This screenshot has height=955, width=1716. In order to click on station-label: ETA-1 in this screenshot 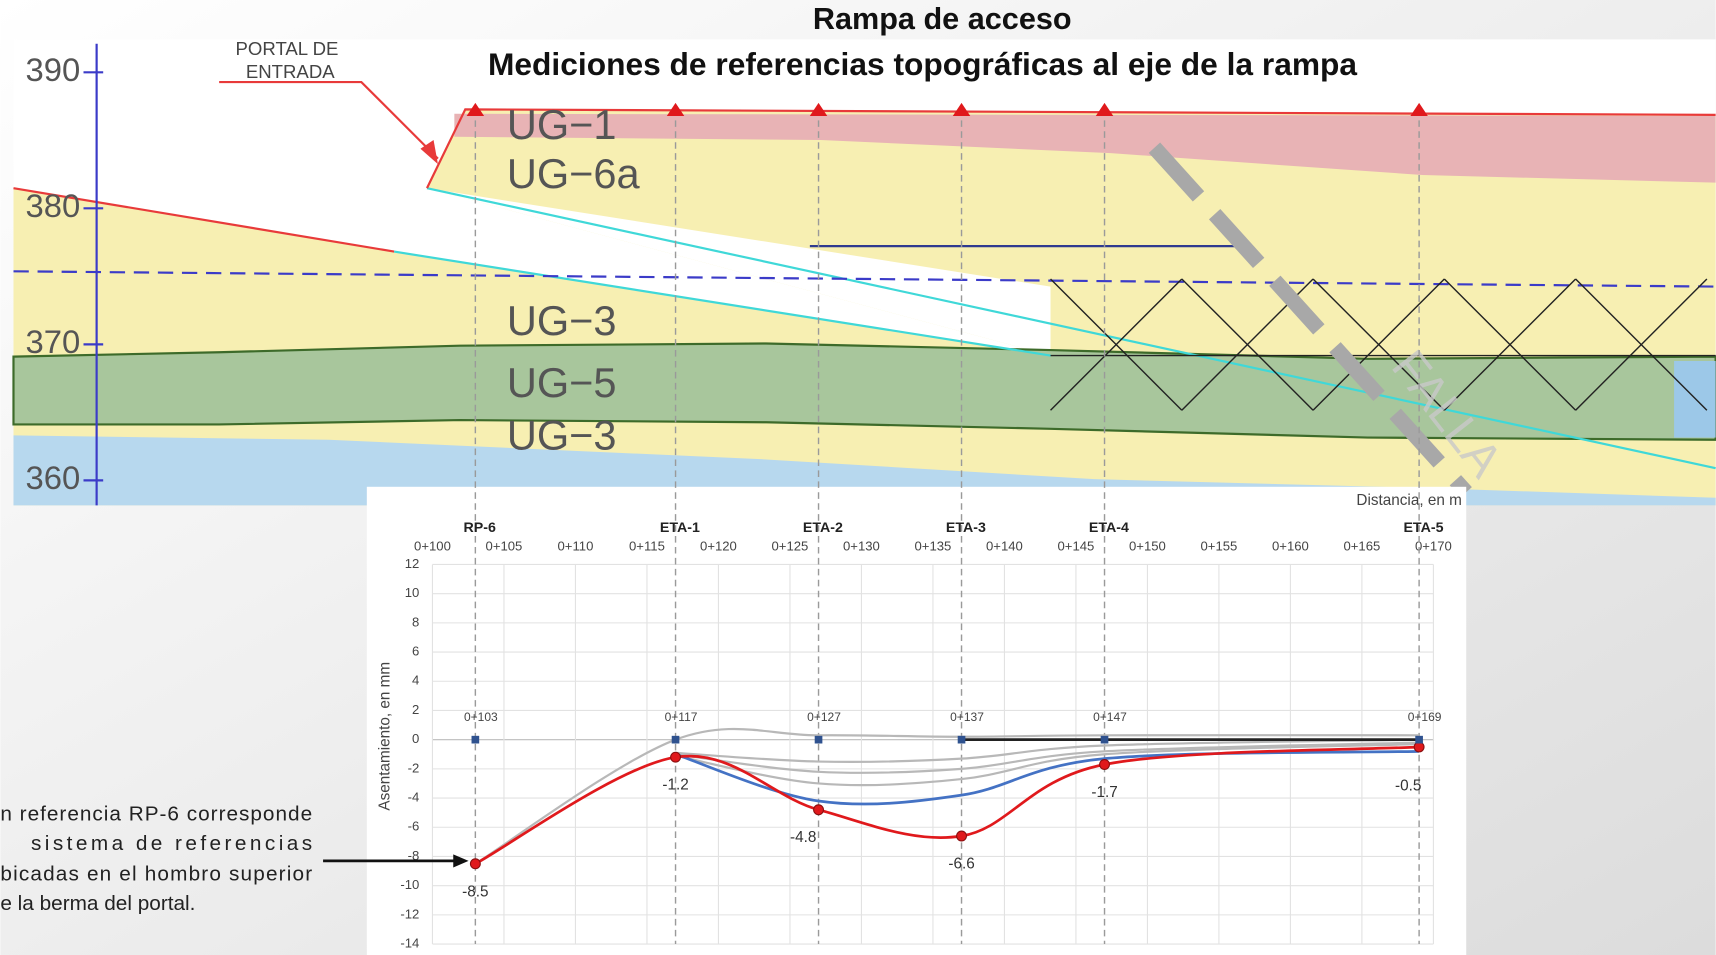, I will do `click(680, 528)`.